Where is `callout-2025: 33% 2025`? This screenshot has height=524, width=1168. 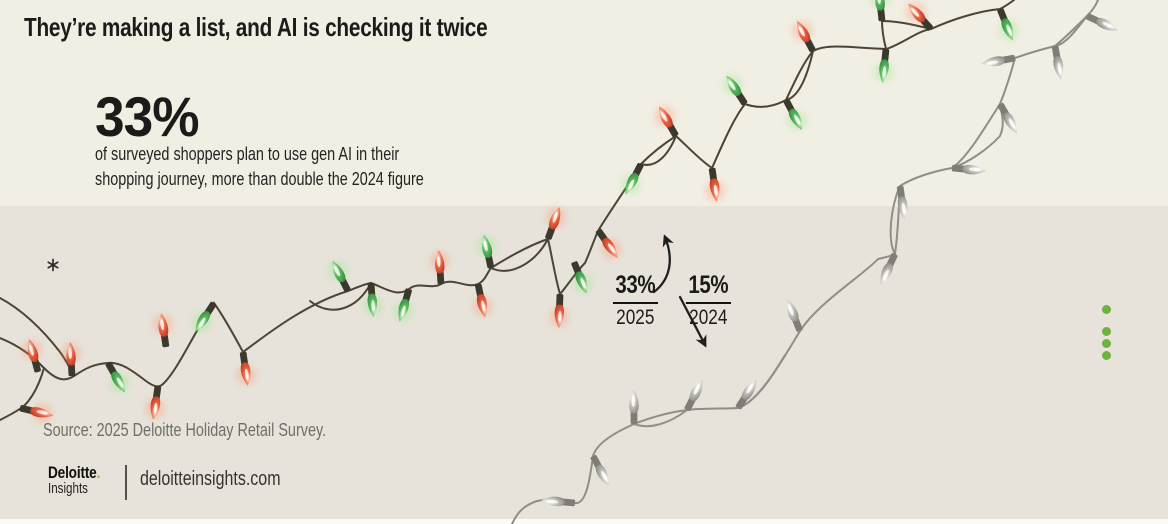
callout-2025: 33% 2025 is located at coordinates (635, 300).